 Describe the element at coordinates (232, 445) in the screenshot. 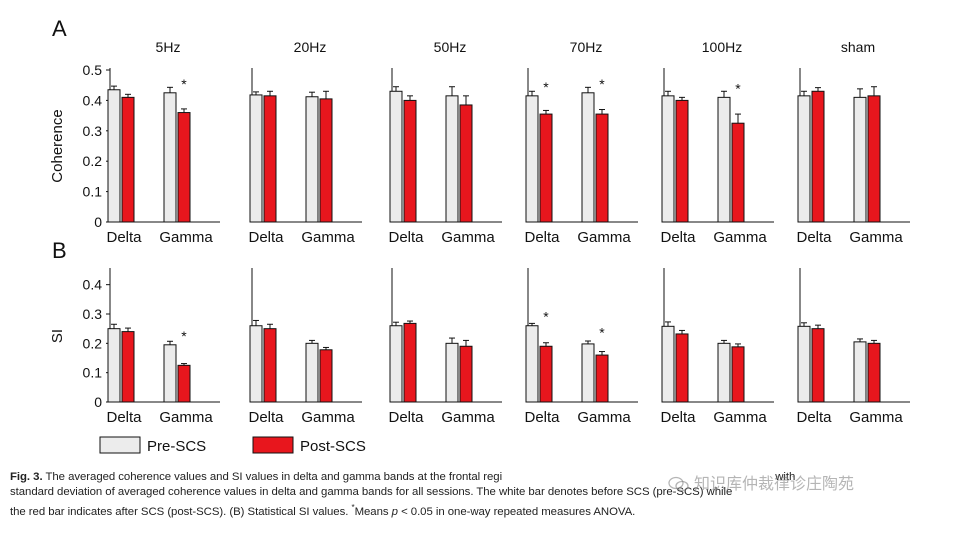

I see `legend: Pre-SCS Post-SCS` at that location.